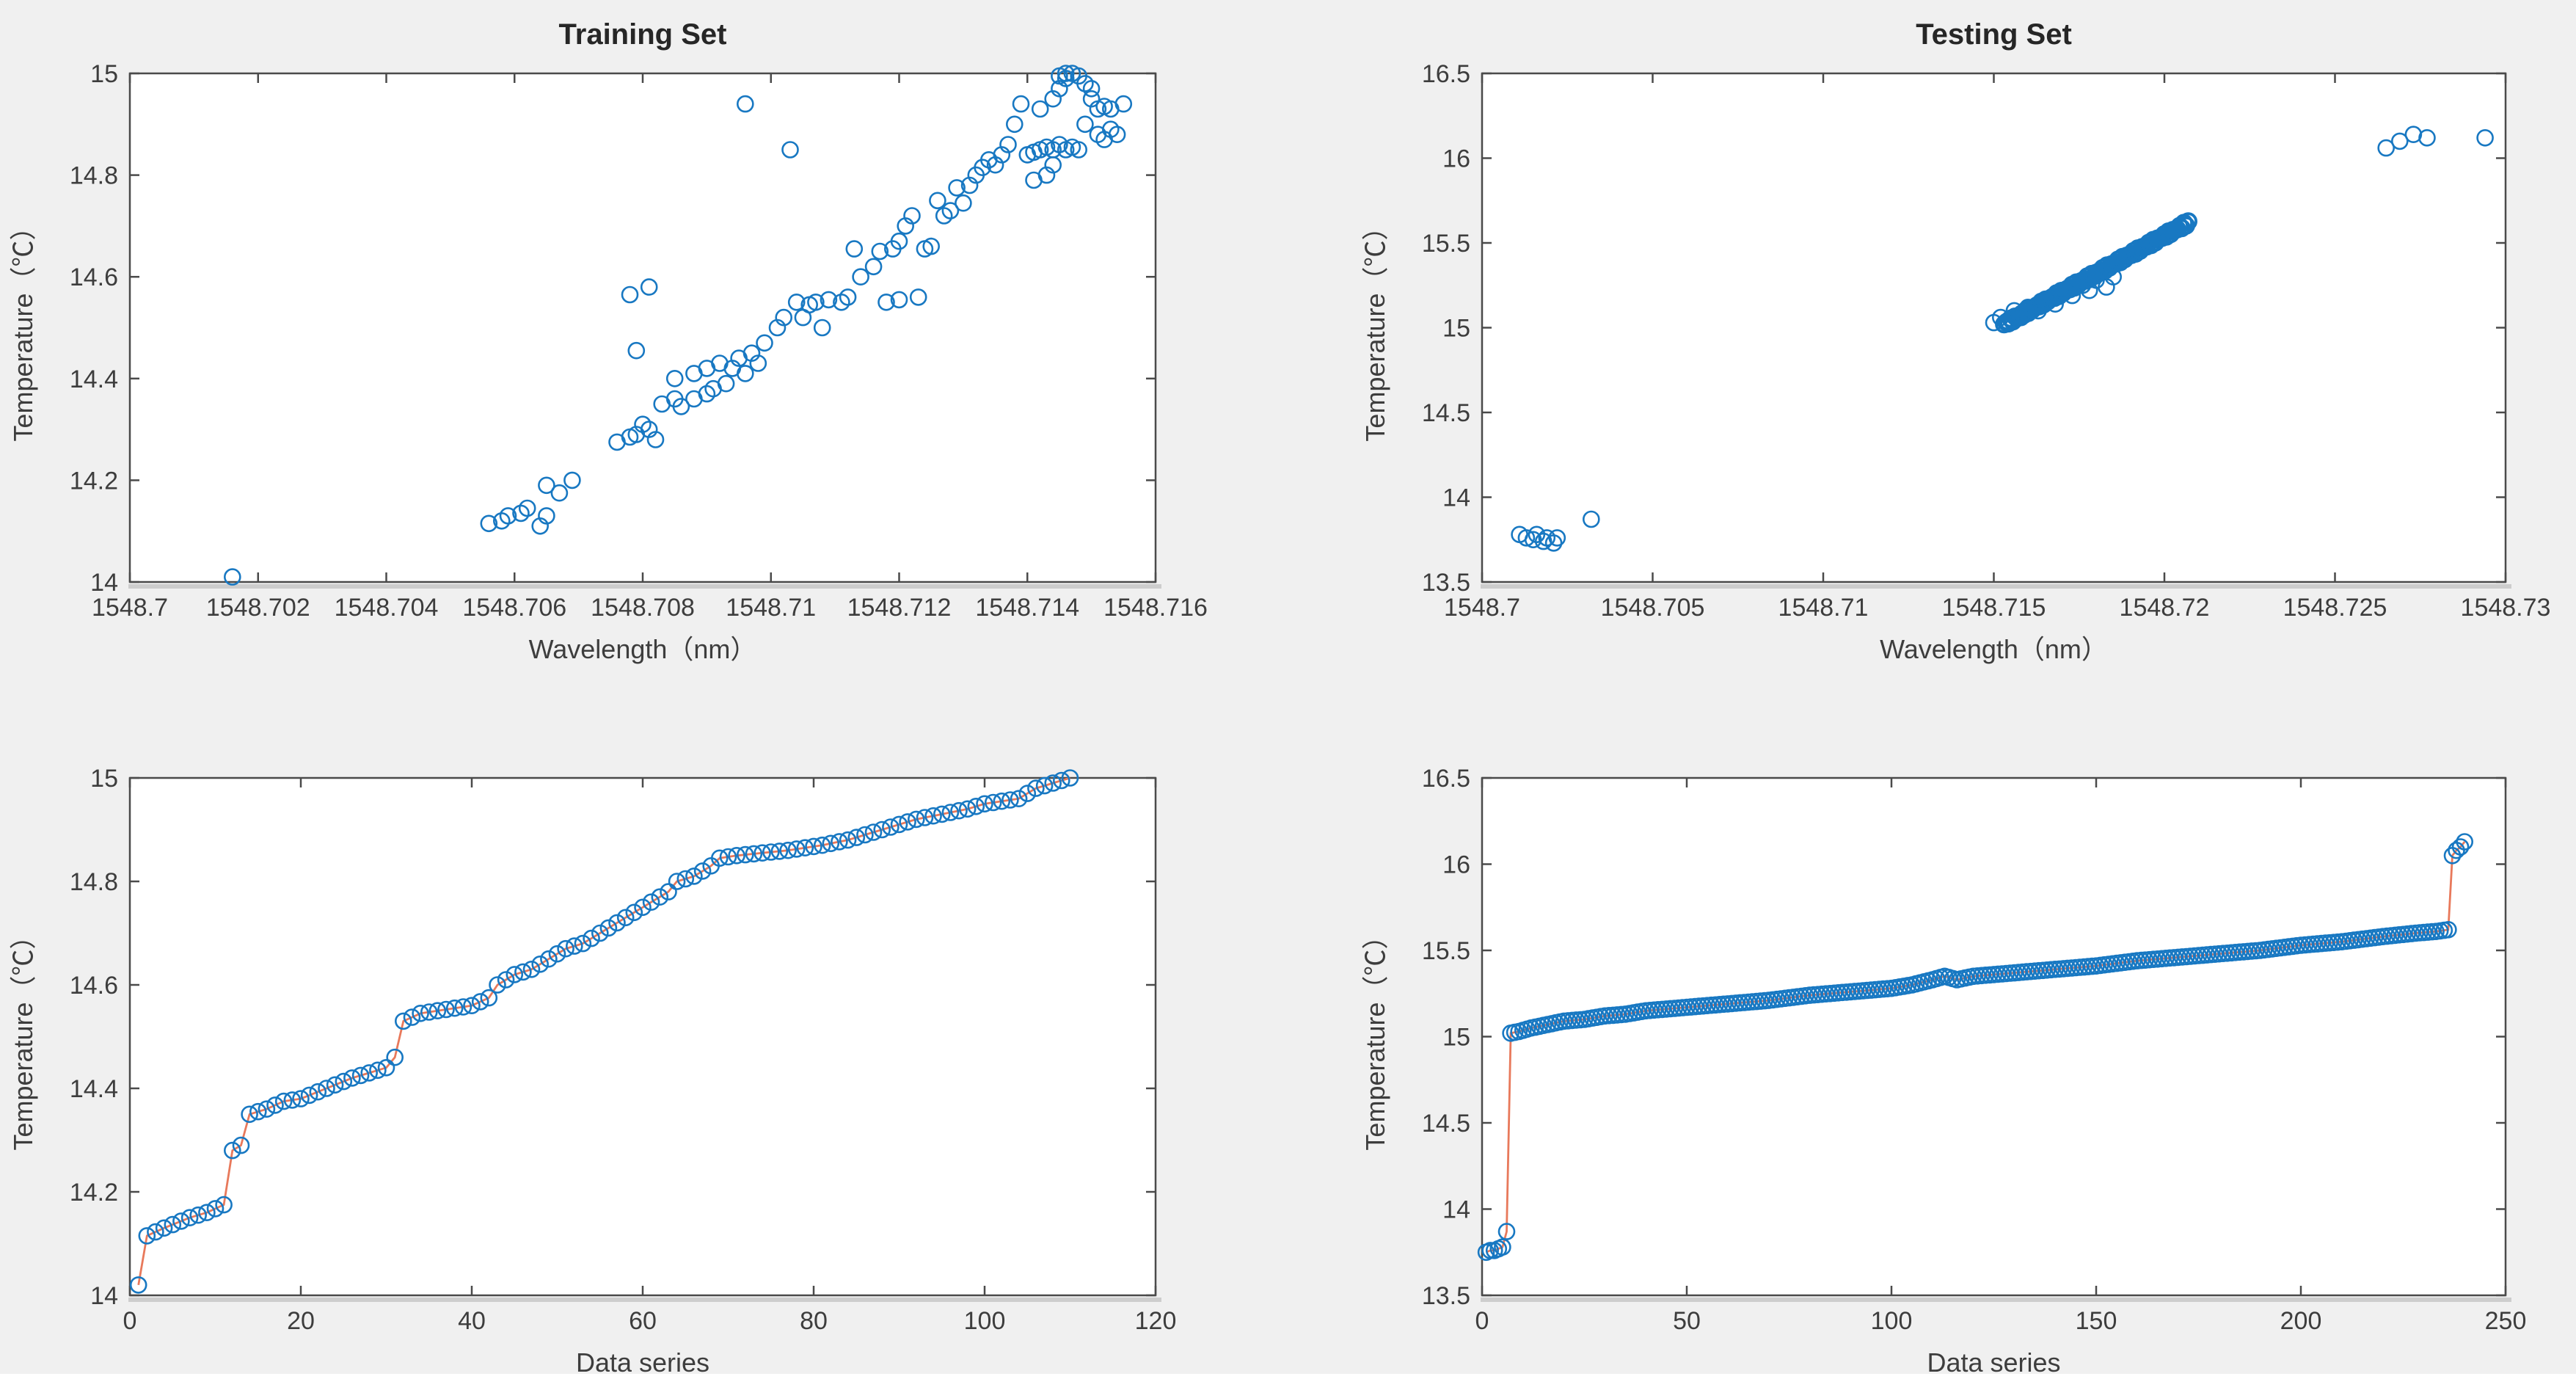 This screenshot has width=2576, height=1390. What do you see at coordinates (1446, 413) in the screenshot?
I see `y-tick-label: 14.5` at bounding box center [1446, 413].